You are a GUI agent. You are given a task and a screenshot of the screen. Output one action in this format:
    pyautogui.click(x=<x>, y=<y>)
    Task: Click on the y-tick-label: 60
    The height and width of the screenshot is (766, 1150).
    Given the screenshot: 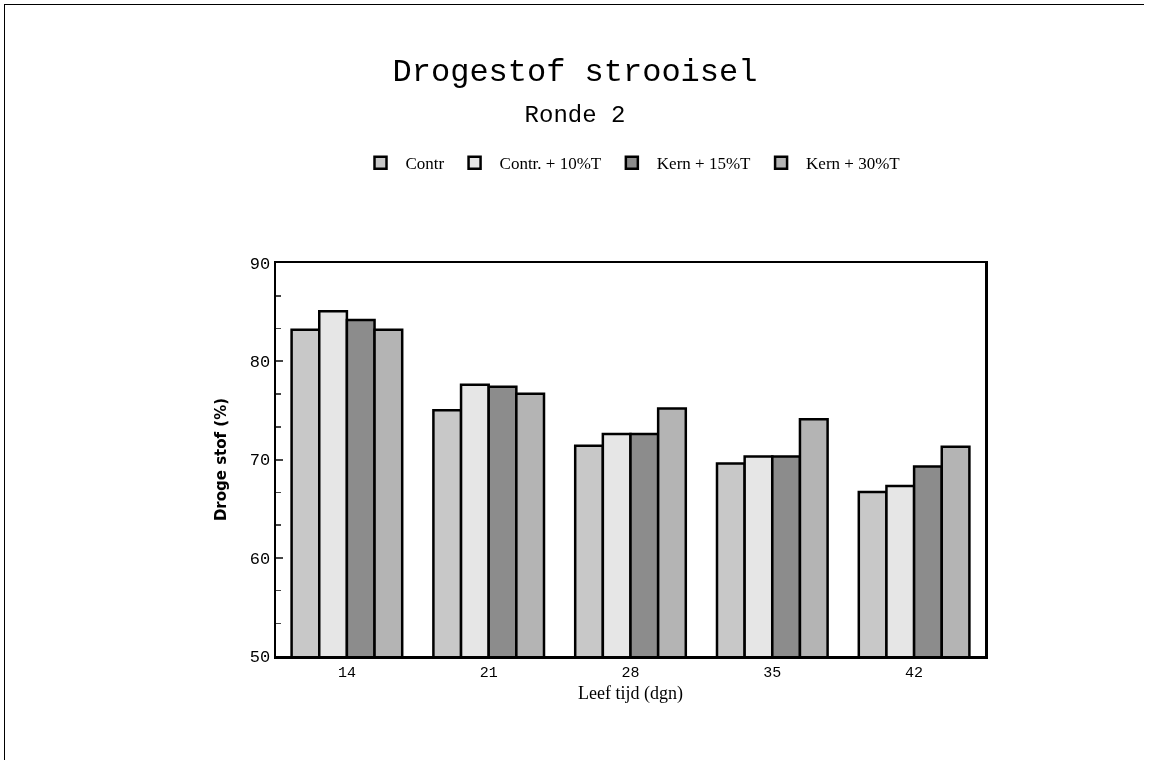 What is the action you would take?
    pyautogui.click(x=260, y=559)
    